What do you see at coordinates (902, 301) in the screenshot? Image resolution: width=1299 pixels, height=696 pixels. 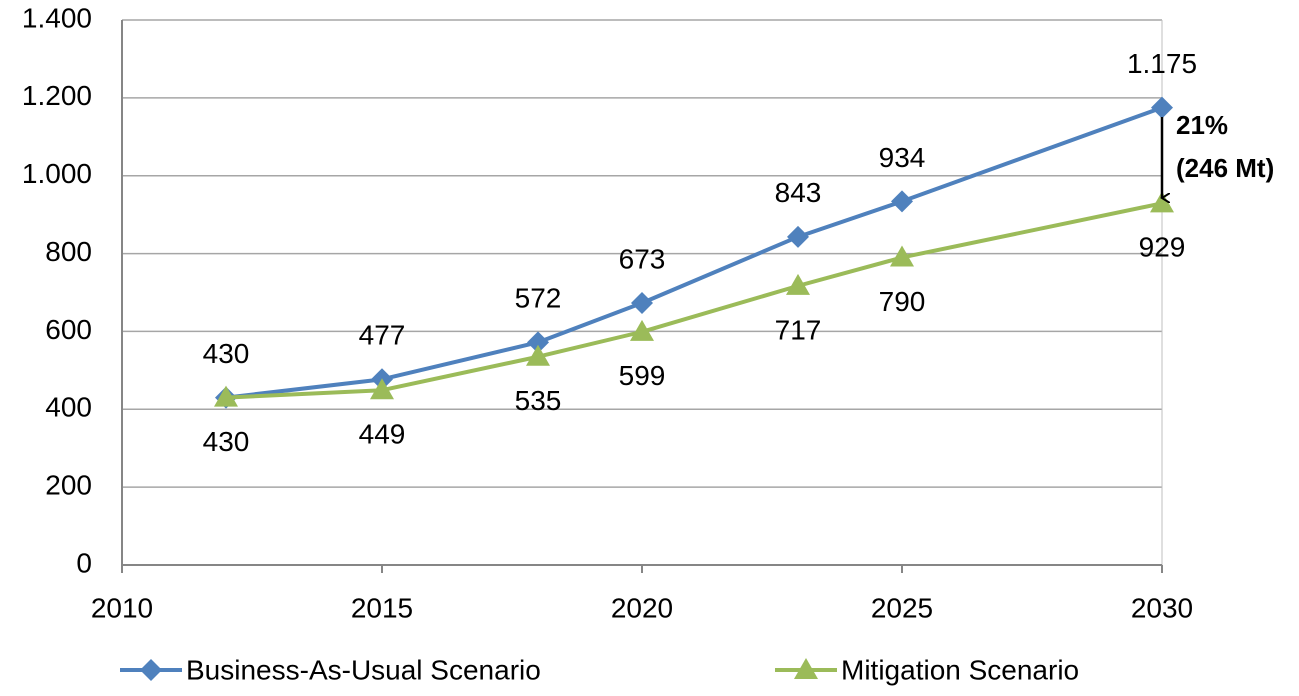 I see `data-label: 790` at bounding box center [902, 301].